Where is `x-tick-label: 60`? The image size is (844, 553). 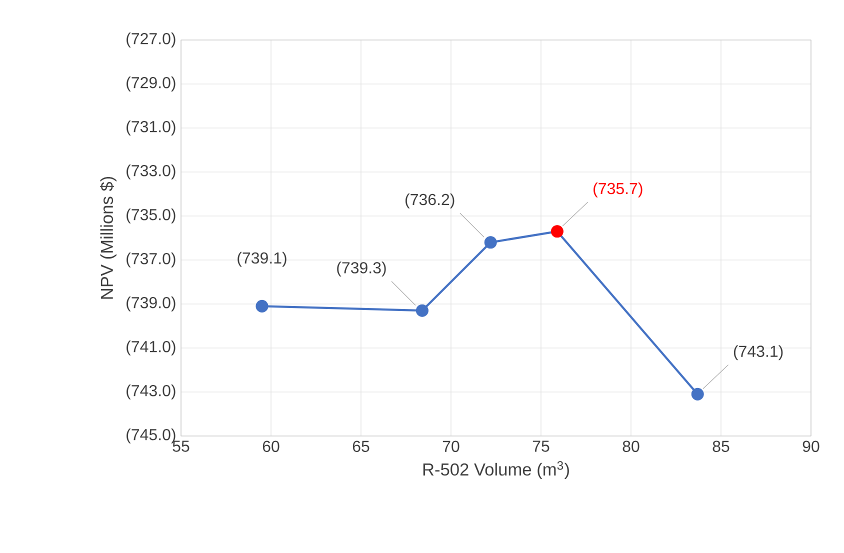
x-tick-label: 60 is located at coordinates (271, 446).